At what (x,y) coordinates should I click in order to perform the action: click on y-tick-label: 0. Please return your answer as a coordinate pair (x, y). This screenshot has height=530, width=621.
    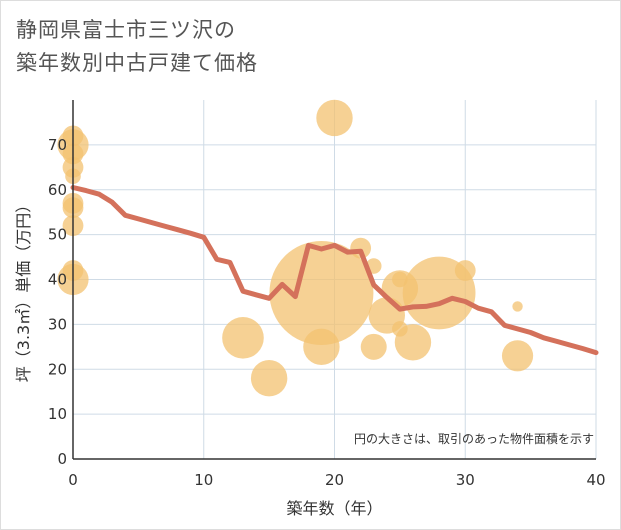
    Looking at the image, I should click on (62, 459).